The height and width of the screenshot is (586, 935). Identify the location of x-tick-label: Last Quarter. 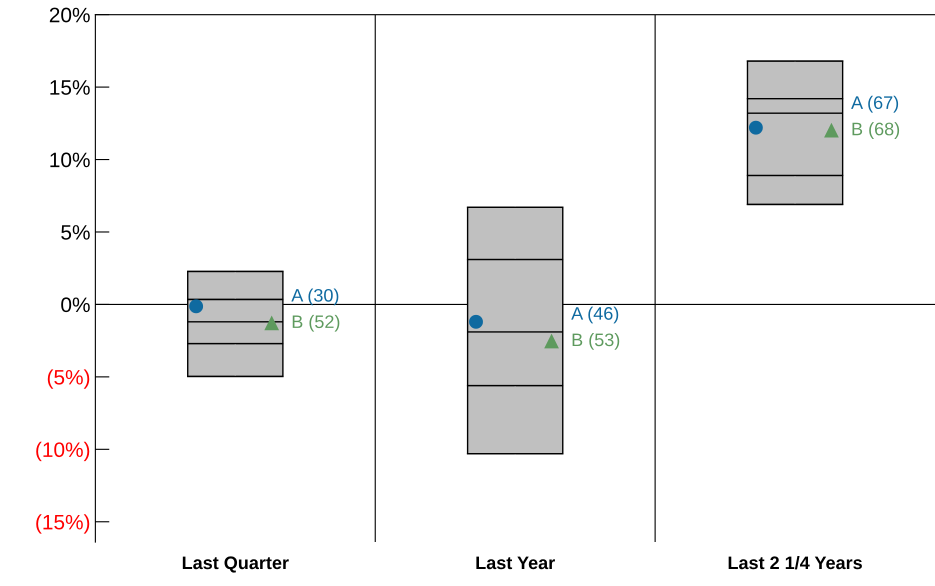
(235, 564).